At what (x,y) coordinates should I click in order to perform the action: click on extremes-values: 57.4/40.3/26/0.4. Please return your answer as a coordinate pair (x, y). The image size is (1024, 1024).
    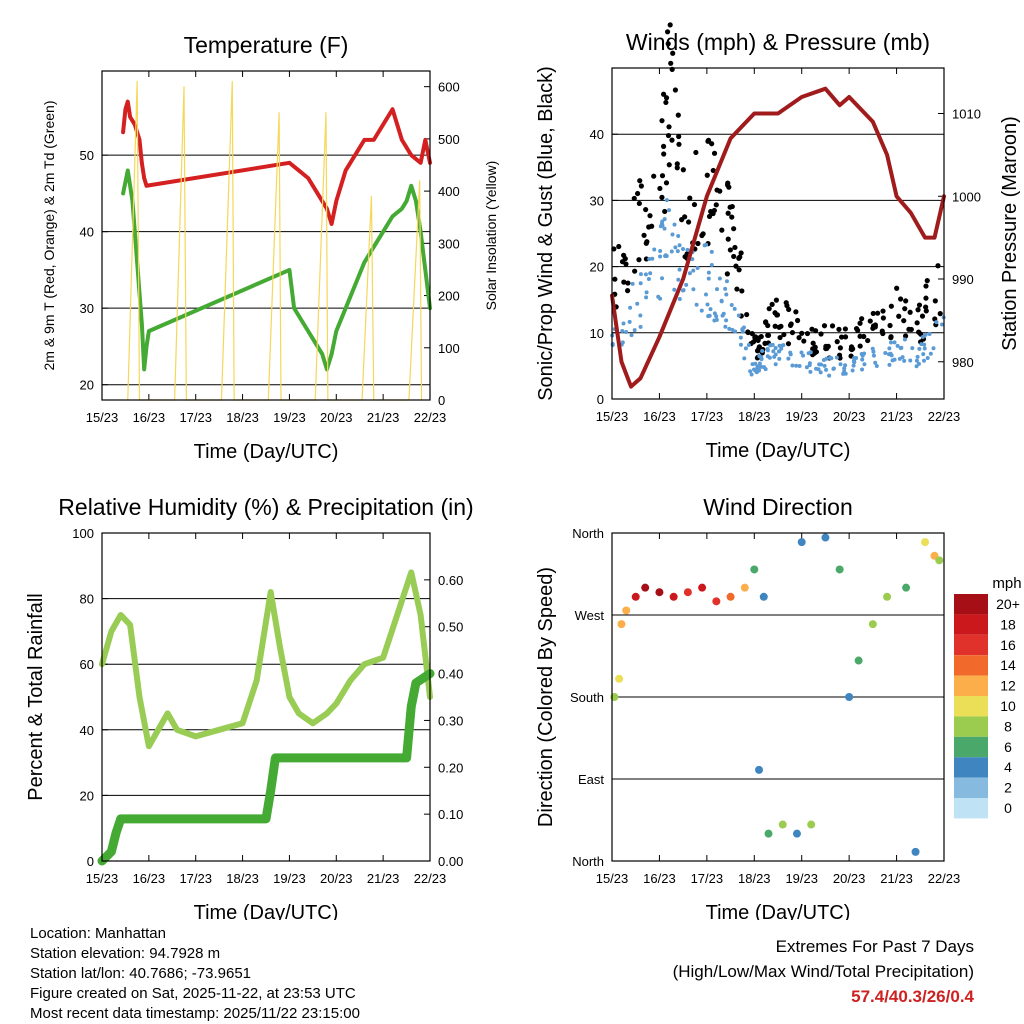
    Looking at the image, I should click on (912, 996).